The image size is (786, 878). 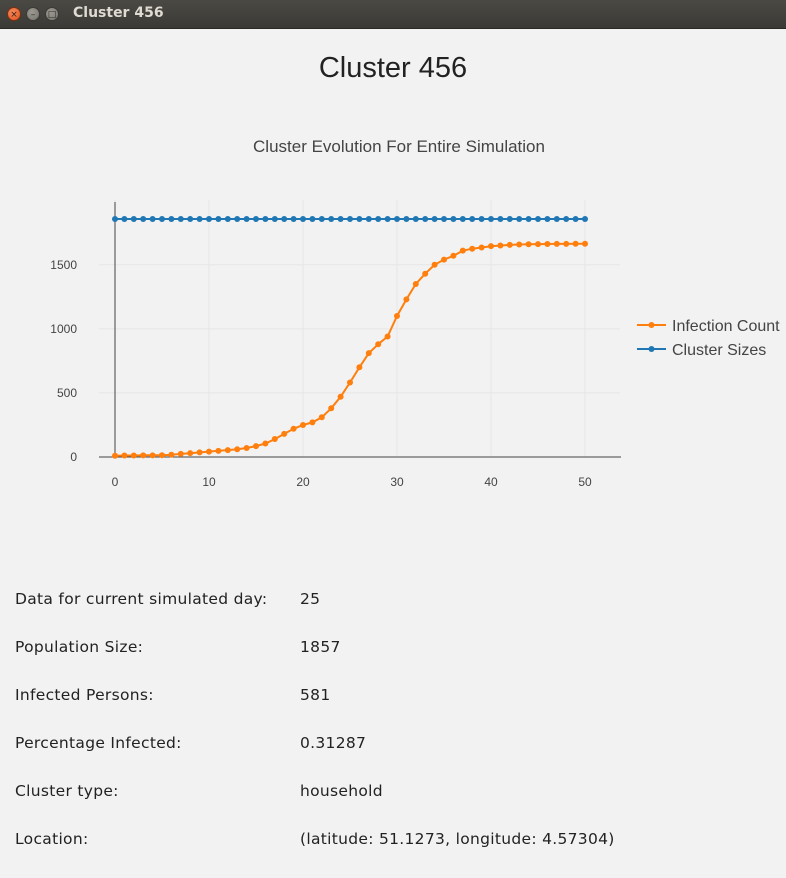 What do you see at coordinates (491, 482) in the screenshot?
I see `x-tick-label: 40` at bounding box center [491, 482].